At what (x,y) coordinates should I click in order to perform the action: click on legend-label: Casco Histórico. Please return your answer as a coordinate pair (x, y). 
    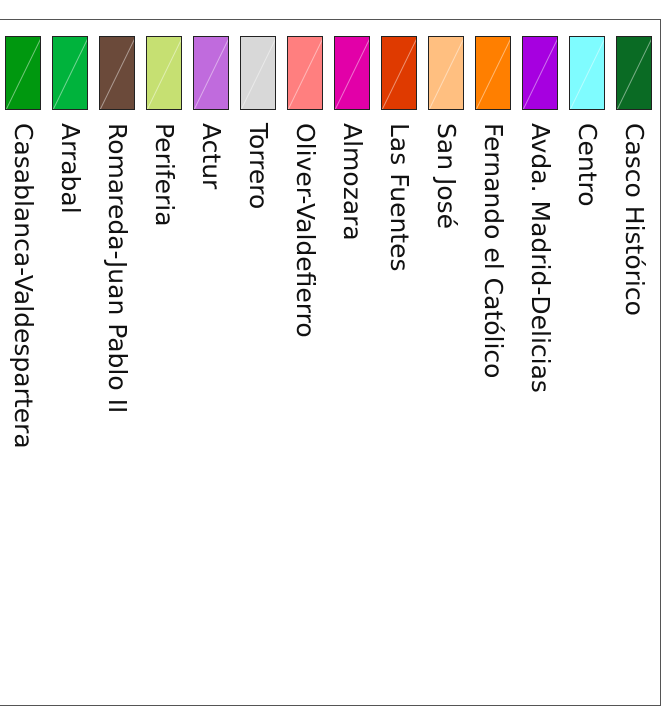
    Looking at the image, I should click on (634, 219).